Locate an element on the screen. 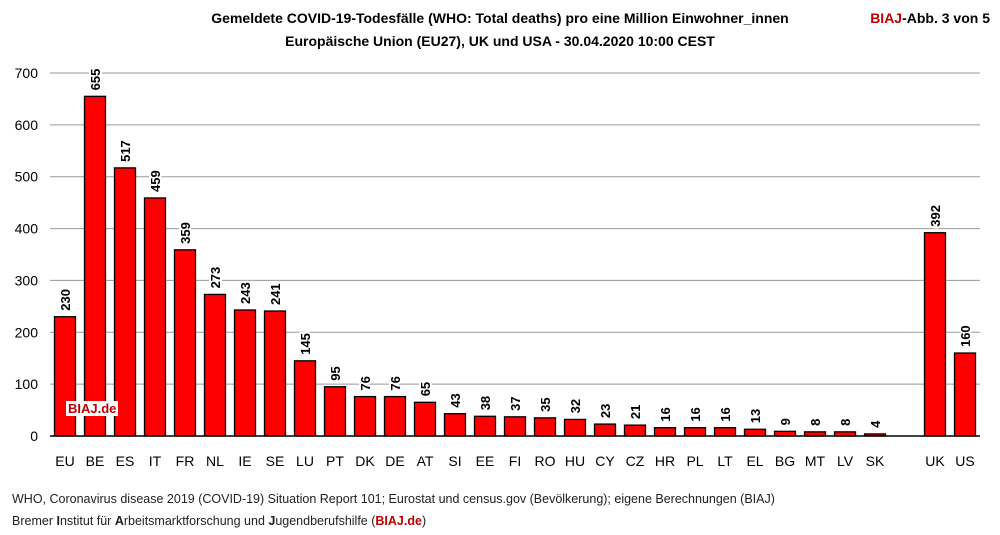 The height and width of the screenshot is (535, 1000). bar-value-label: 32 is located at coordinates (575, 406).